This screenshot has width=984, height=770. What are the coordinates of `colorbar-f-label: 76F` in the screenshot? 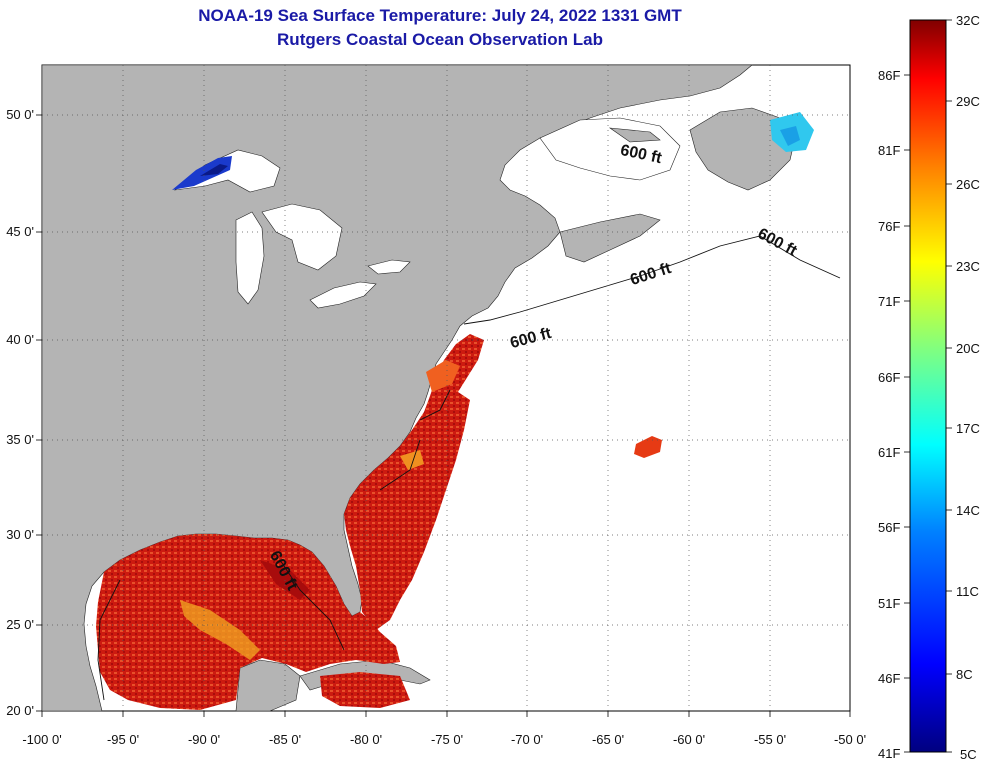 It's located at (889, 226).